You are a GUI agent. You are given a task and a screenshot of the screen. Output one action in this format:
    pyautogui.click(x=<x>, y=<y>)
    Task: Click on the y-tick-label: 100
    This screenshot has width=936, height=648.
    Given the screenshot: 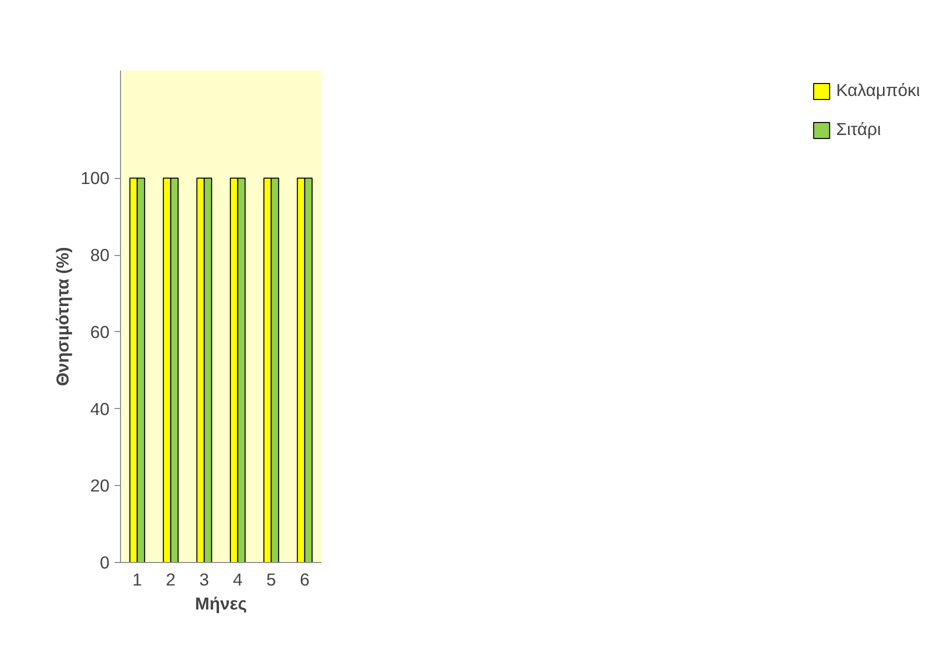 What is the action you would take?
    pyautogui.click(x=95, y=178)
    